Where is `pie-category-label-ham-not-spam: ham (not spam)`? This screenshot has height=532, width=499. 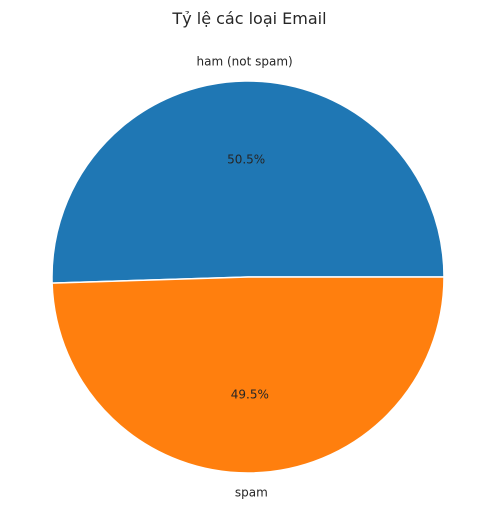 pie-category-label-ham-not-spam: ham (not spam) is located at coordinates (245, 61).